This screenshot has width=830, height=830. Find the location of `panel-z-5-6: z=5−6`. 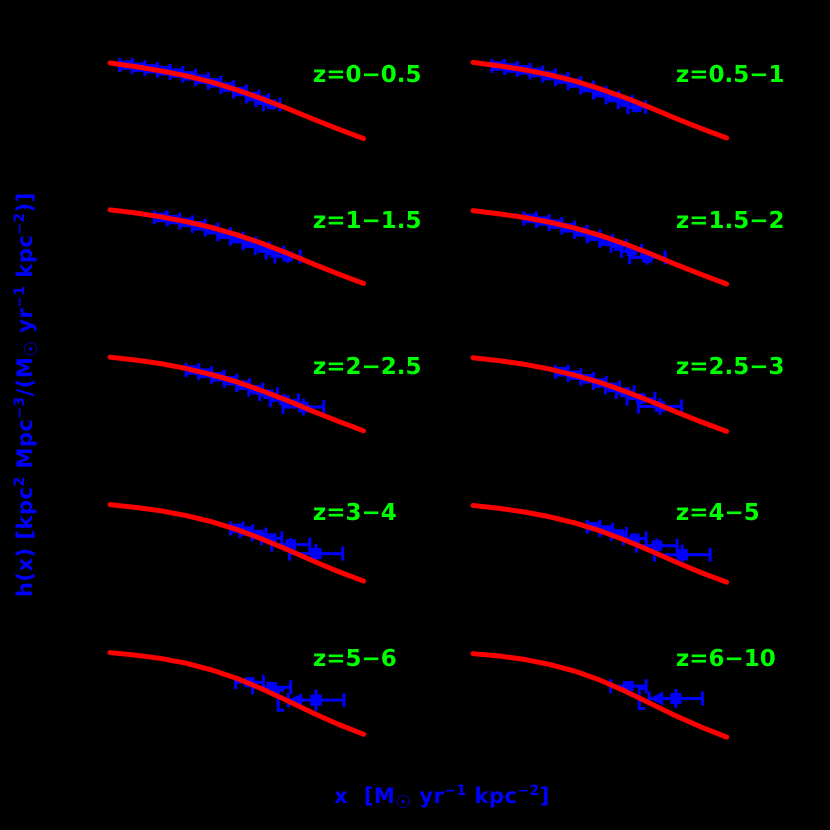

panel-z-5-6: z=5−6 is located at coordinates (267, 697).